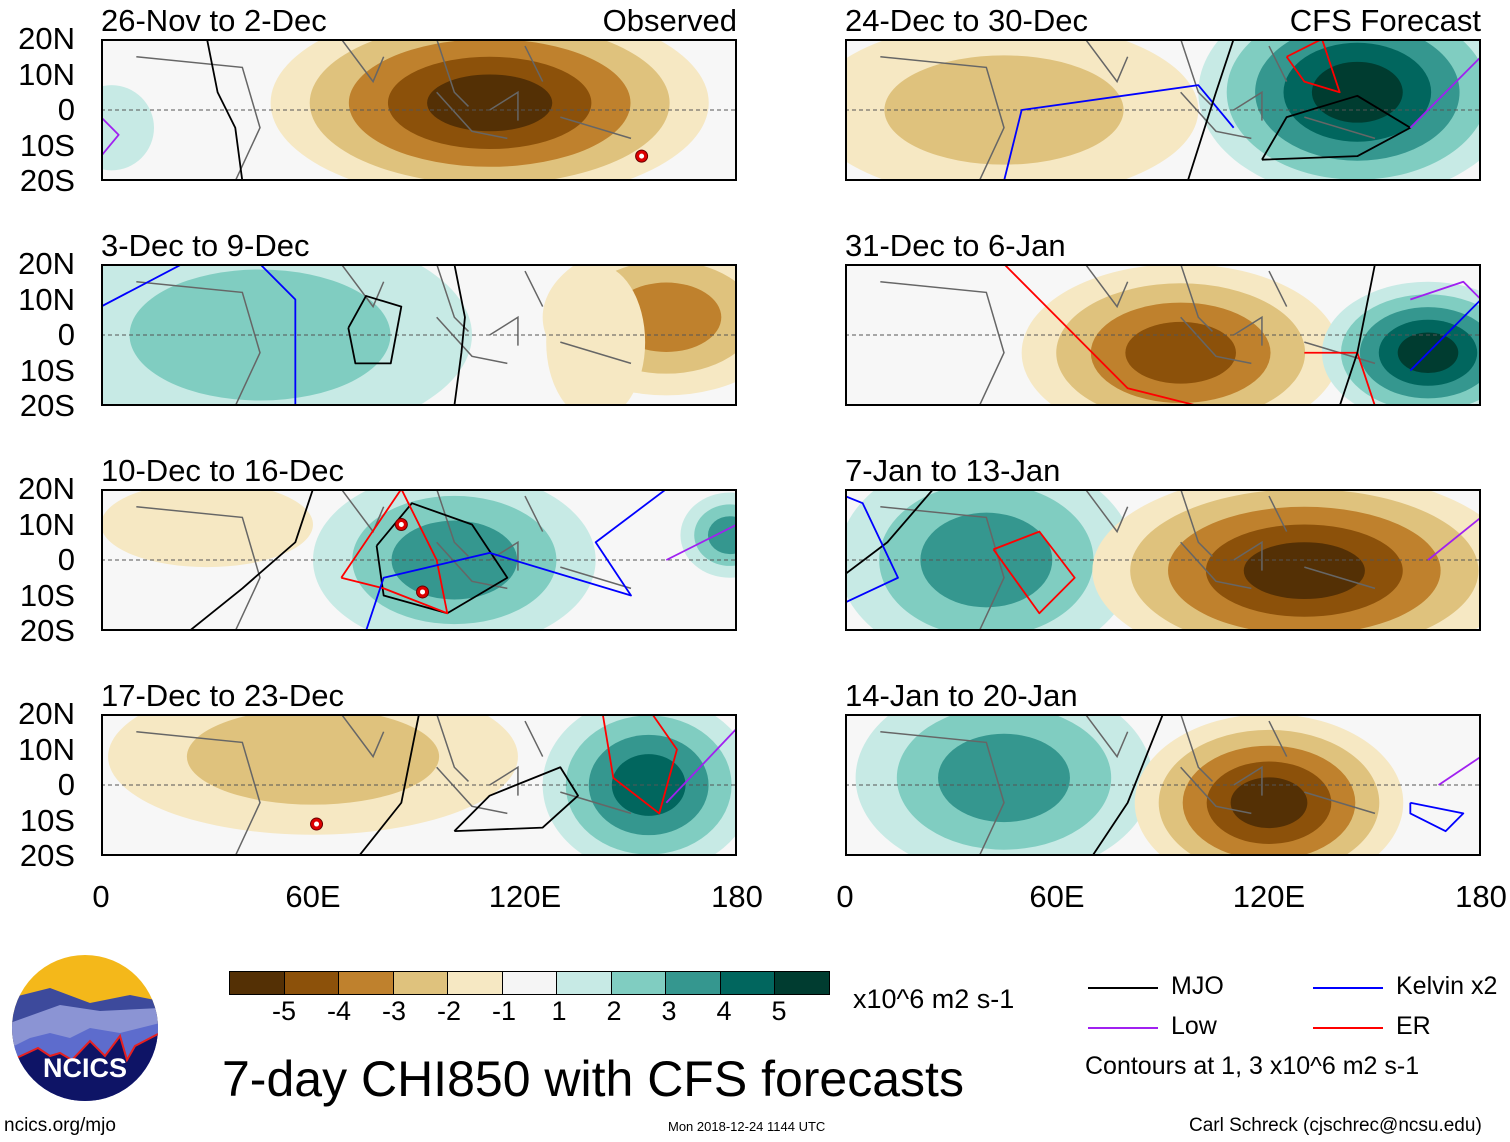 The width and height of the screenshot is (1510, 1142). Describe the element at coordinates (1385, 20) in the screenshot. I see `panel-tag: CFS Forecast` at that location.